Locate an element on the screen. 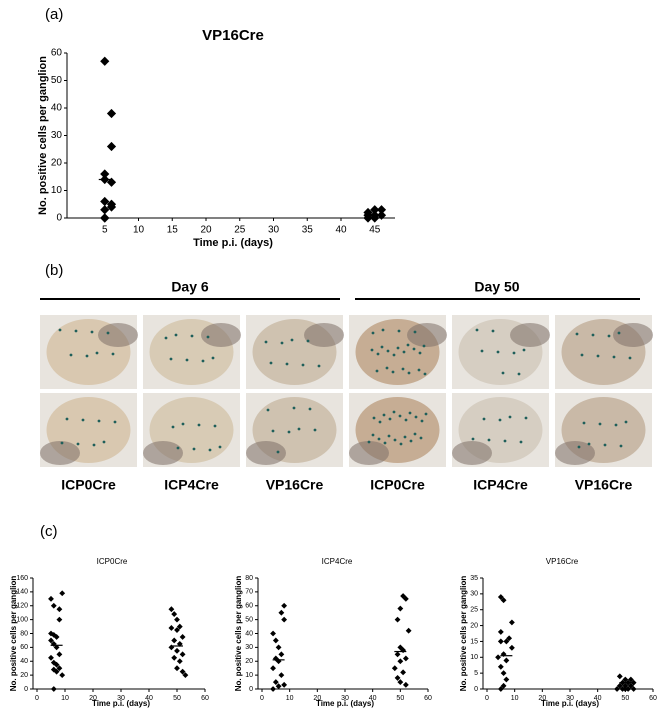 This screenshot has width=661, height=711. x-tick-label: 10 is located at coordinates (515, 698).